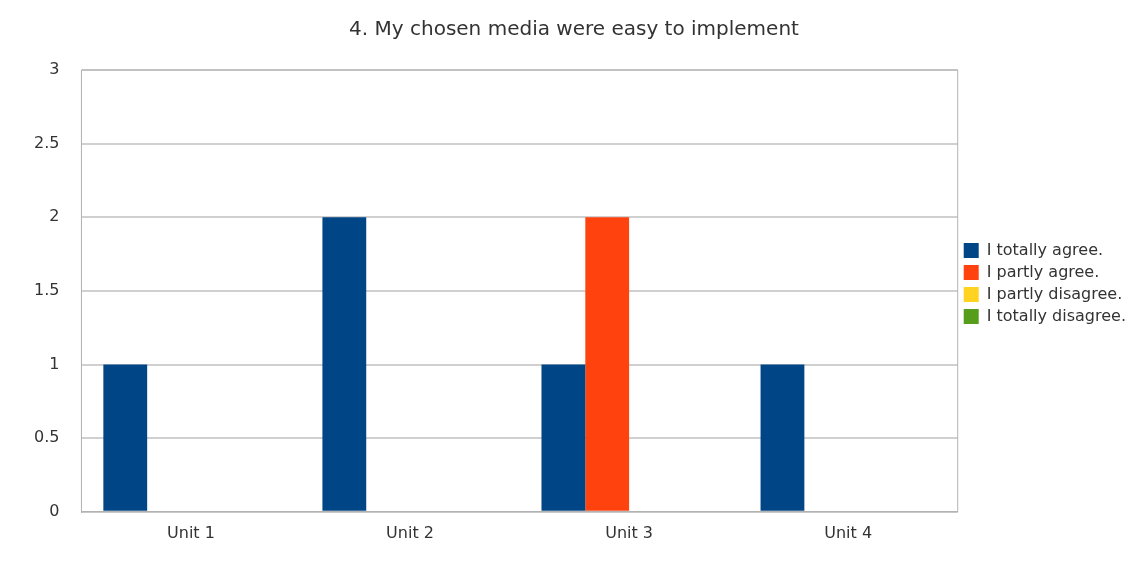 This screenshot has height=567, width=1148. I want to click on y-tick-label: 2.5, so click(46, 142).